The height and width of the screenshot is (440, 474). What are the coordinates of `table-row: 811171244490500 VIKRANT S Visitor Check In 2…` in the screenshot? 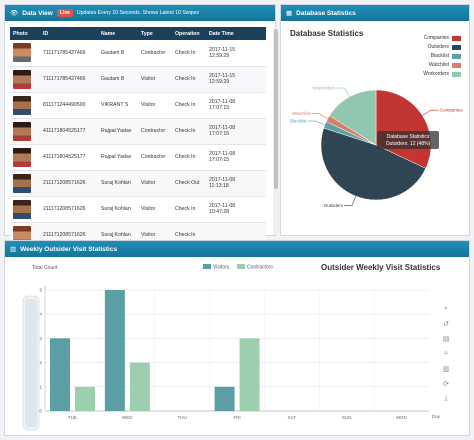 It's located at (138, 105).